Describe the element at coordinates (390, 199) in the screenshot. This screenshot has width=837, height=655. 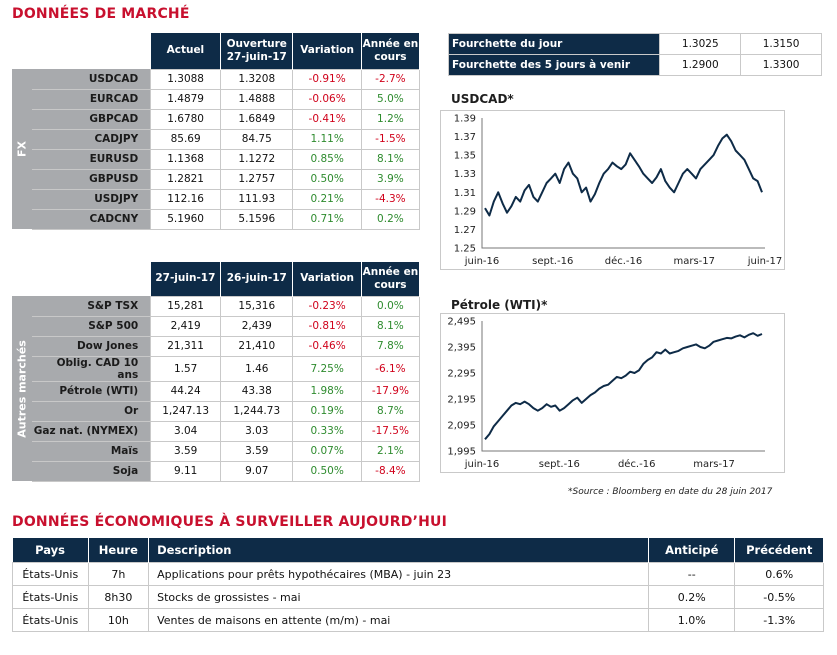
I see `fx-row-ytd: -4.3%` at that location.